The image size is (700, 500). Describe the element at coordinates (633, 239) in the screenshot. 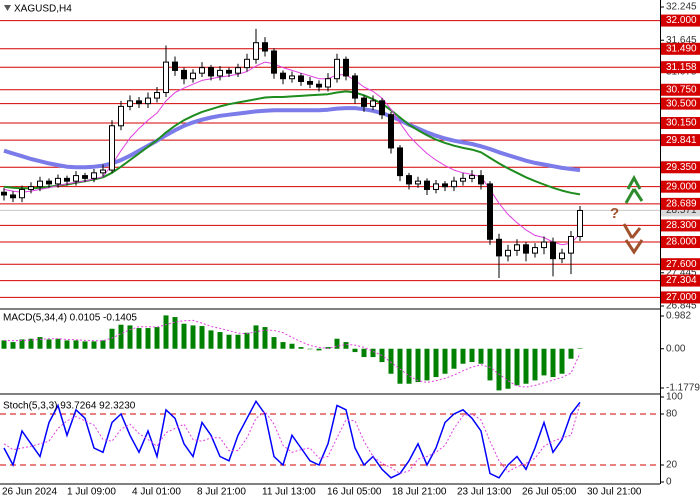

I see `down-arrow` at that location.